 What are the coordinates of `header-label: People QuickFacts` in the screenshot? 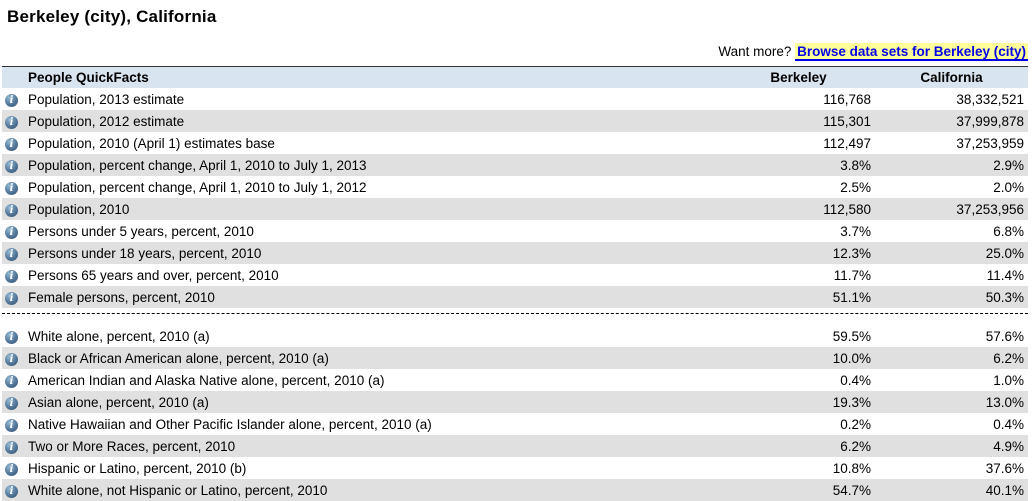 It's located at (88, 77).